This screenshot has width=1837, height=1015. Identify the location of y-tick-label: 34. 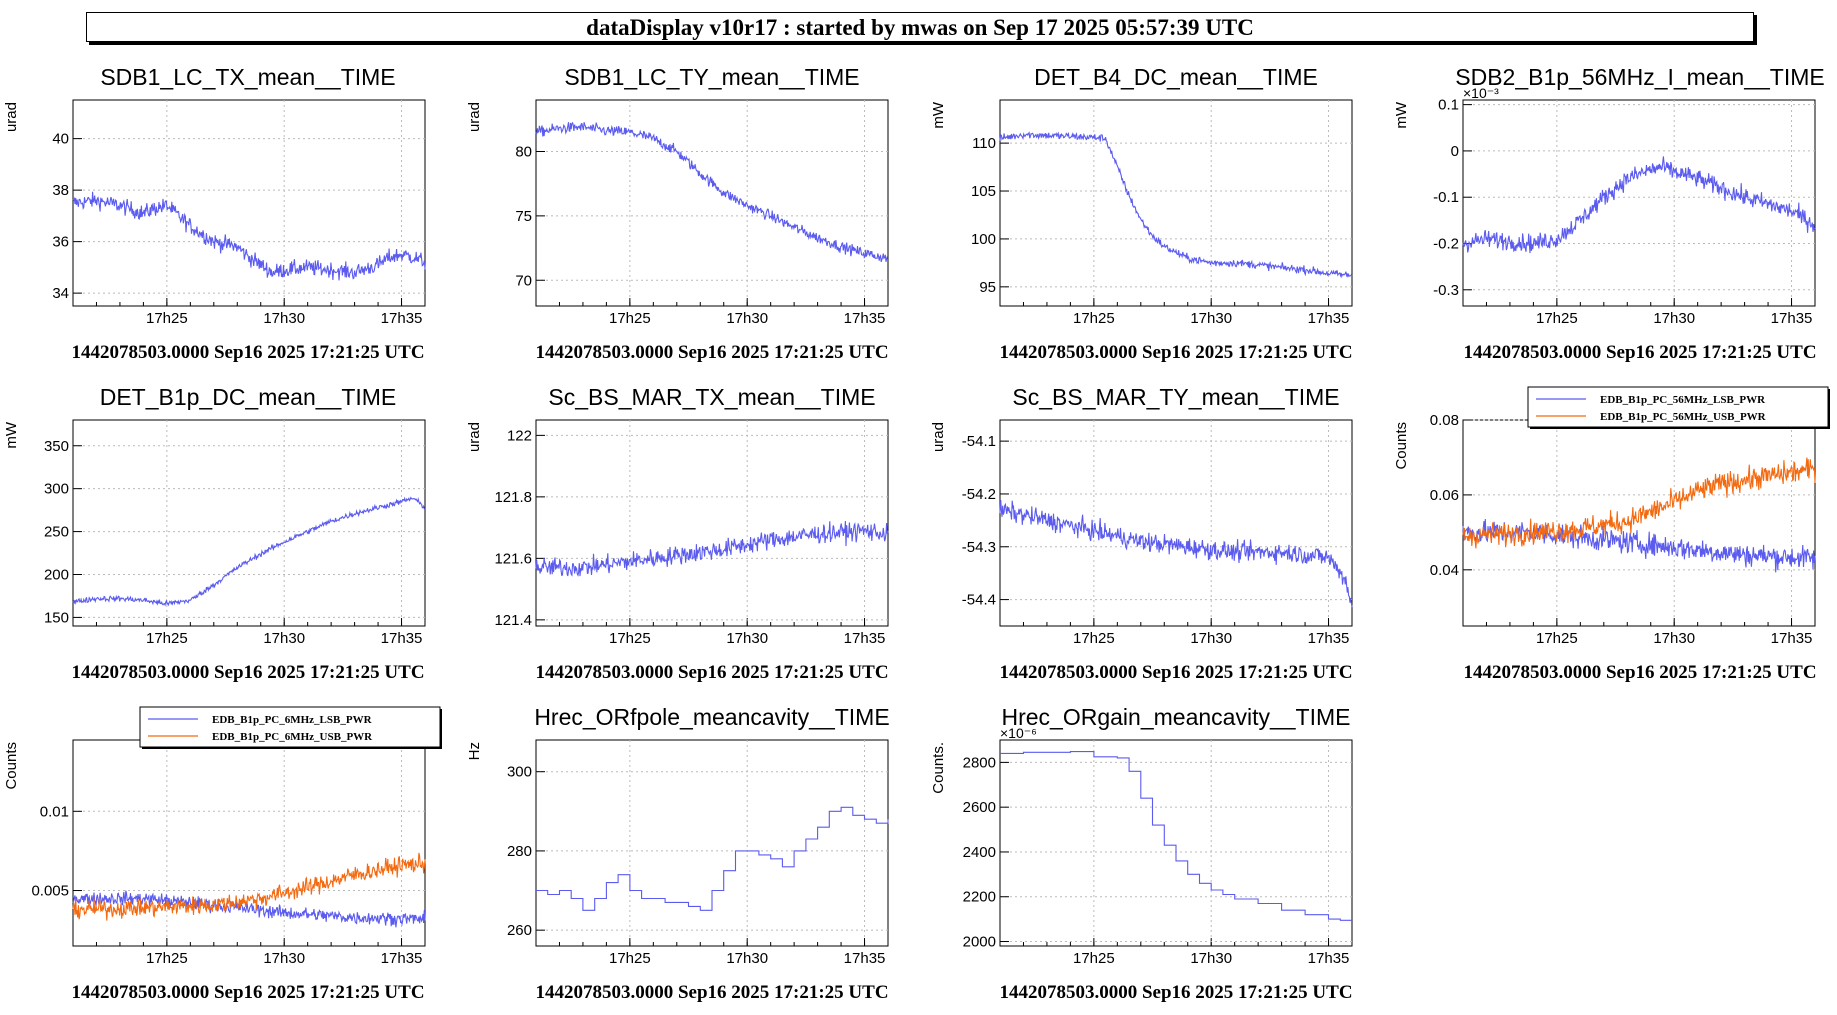
(60, 293).